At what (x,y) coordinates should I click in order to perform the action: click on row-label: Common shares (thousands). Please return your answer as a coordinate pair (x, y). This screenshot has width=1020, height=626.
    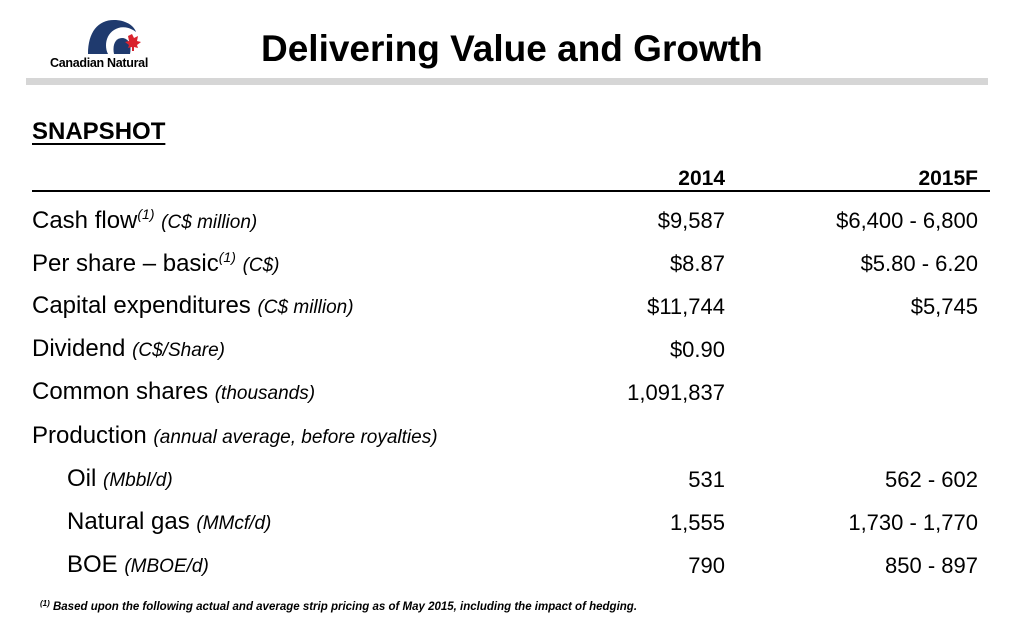
    Looking at the image, I should click on (173, 392).